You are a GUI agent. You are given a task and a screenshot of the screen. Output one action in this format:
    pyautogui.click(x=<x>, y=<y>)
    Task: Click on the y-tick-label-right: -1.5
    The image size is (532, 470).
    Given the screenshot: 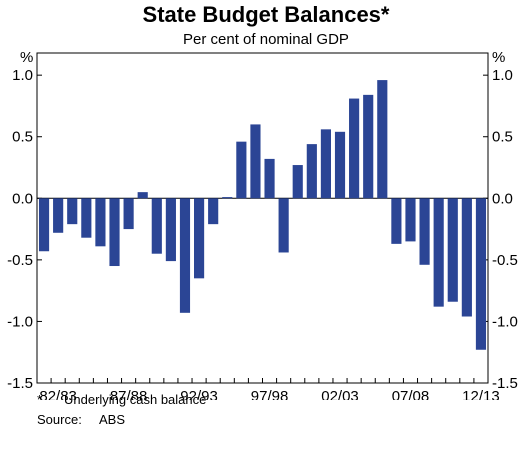 What is the action you would take?
    pyautogui.click(x=505, y=383)
    